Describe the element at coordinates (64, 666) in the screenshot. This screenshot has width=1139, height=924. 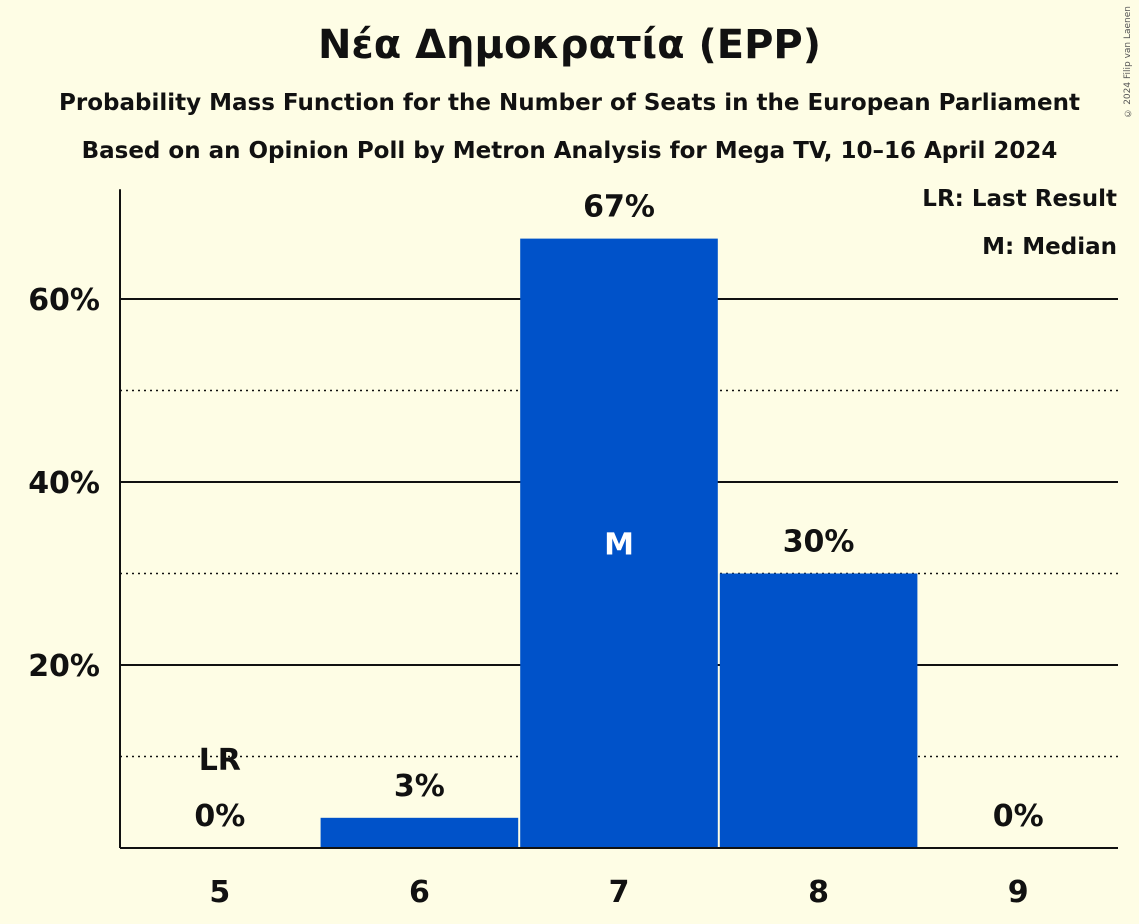
I see `y-tick-label-0: 20%` at that location.